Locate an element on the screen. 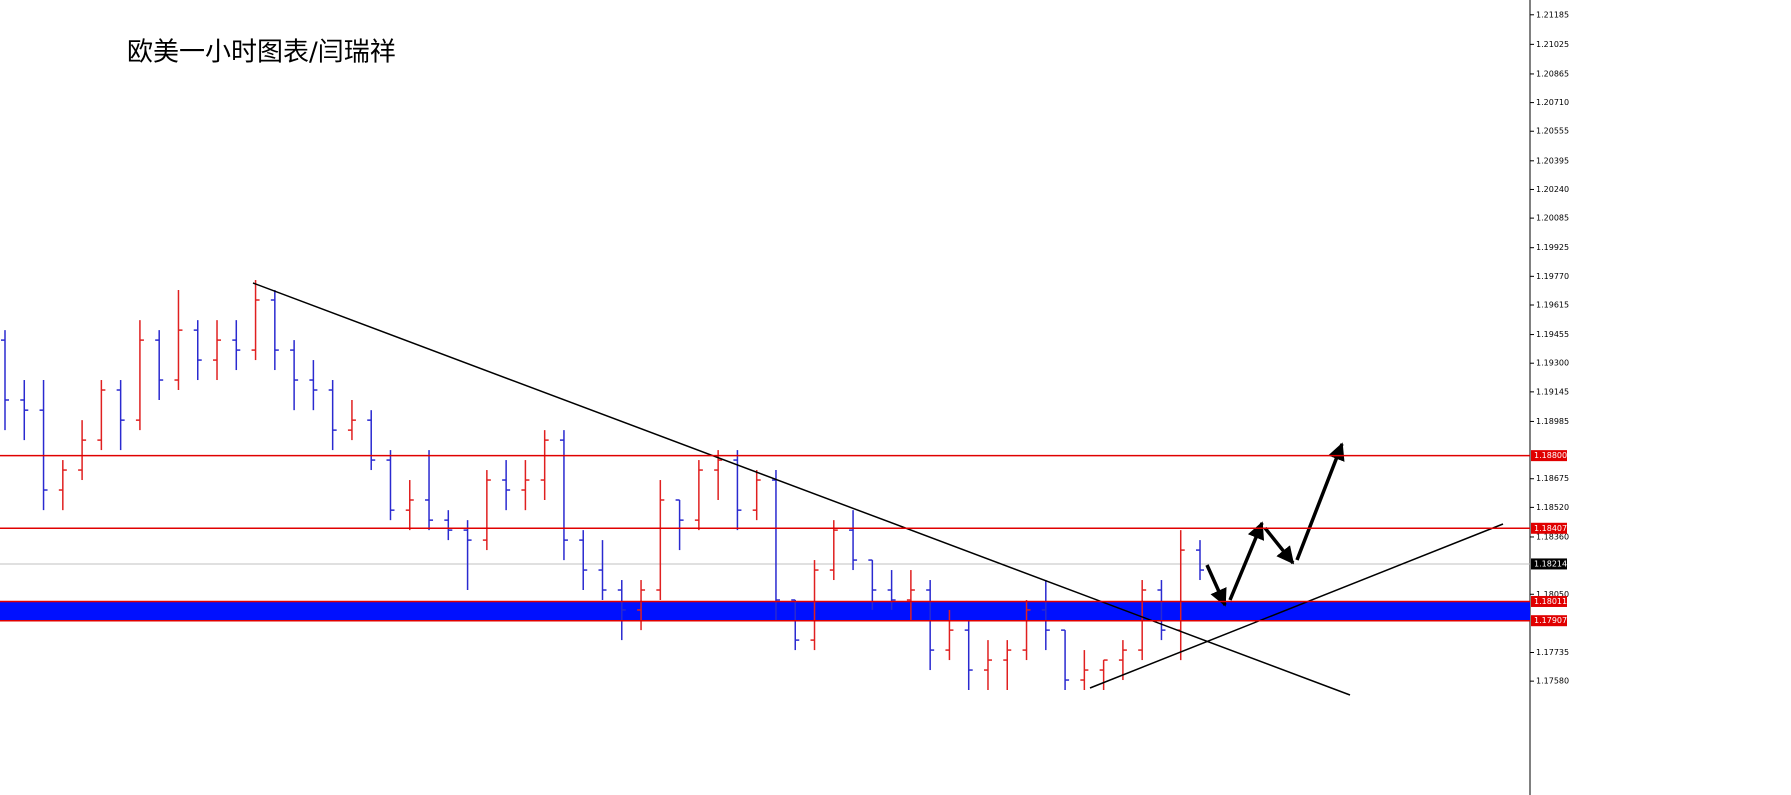  y-tick-label: 1.18520 is located at coordinates (1552, 507).